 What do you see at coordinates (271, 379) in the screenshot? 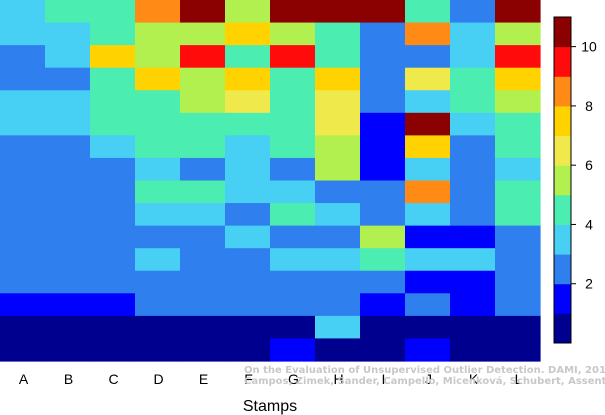
I see `x-tick-labels: A B C D E F G H I J K L` at bounding box center [271, 379].